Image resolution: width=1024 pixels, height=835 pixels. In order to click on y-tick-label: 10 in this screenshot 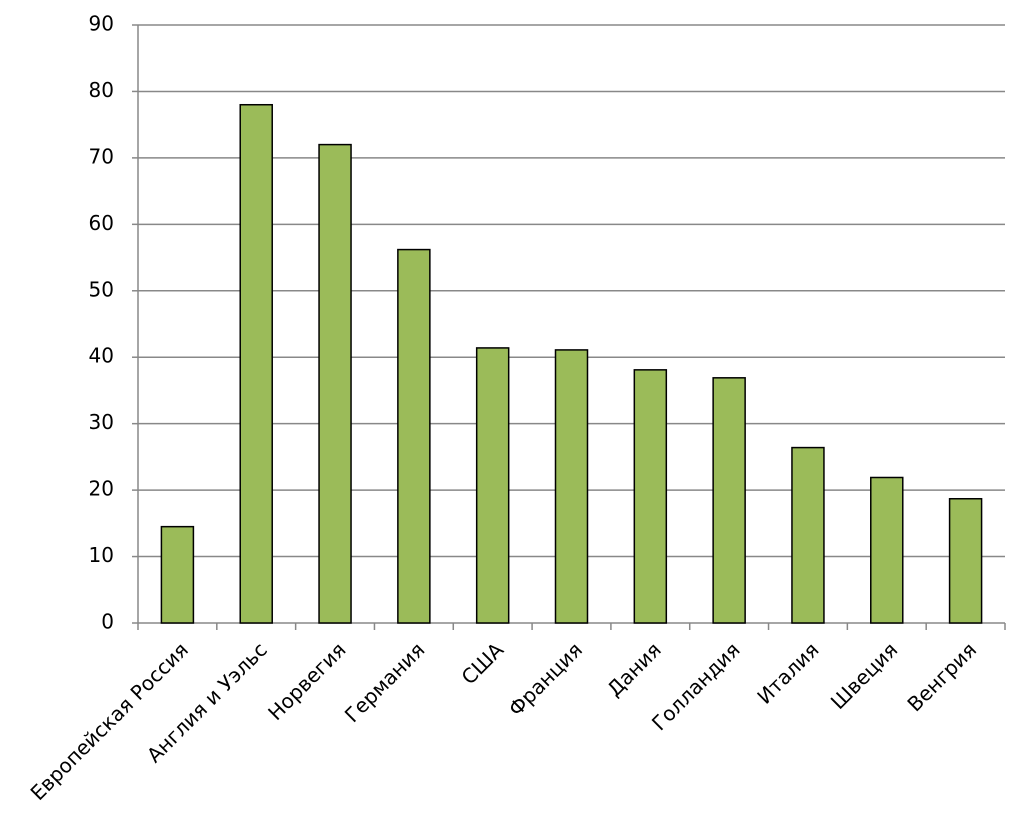, I will do `click(101, 555)`.